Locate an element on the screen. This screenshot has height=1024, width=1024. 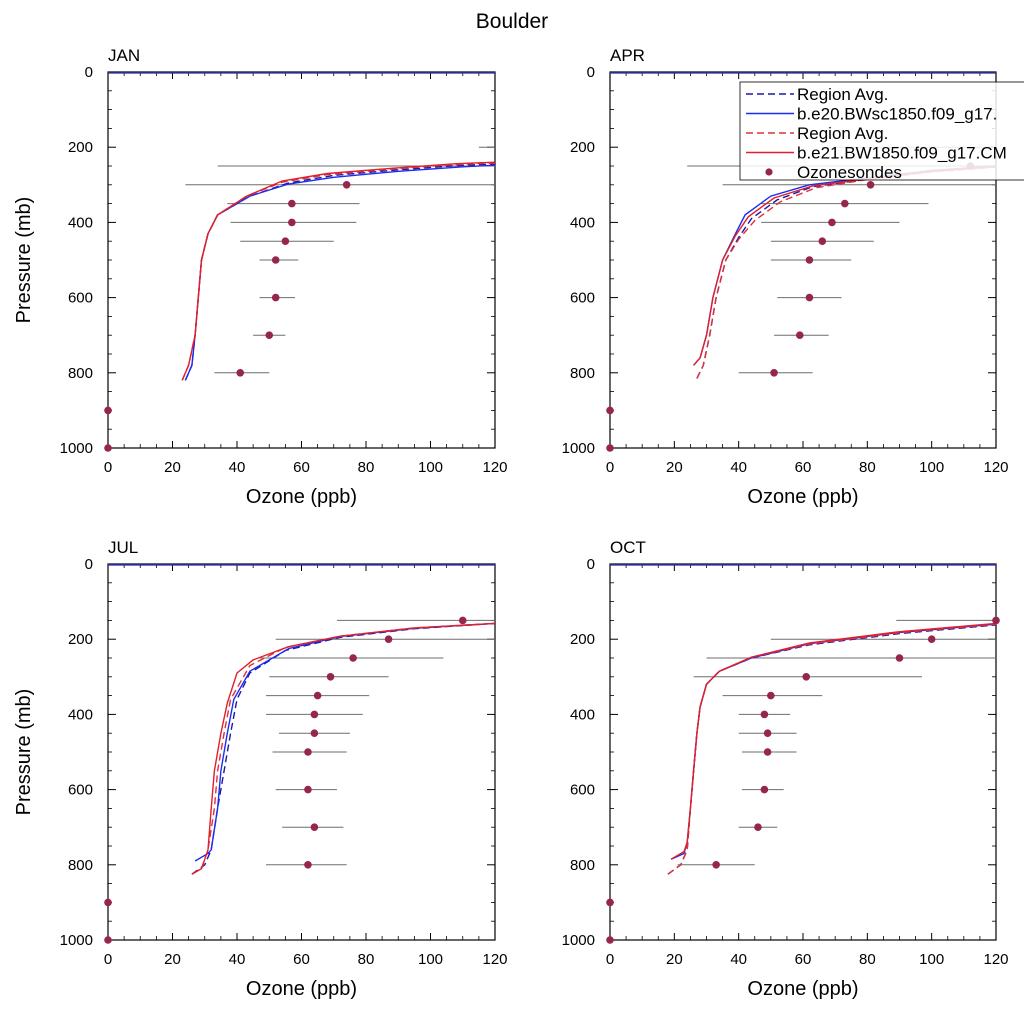
legend-box is located at coordinates (881, 131).